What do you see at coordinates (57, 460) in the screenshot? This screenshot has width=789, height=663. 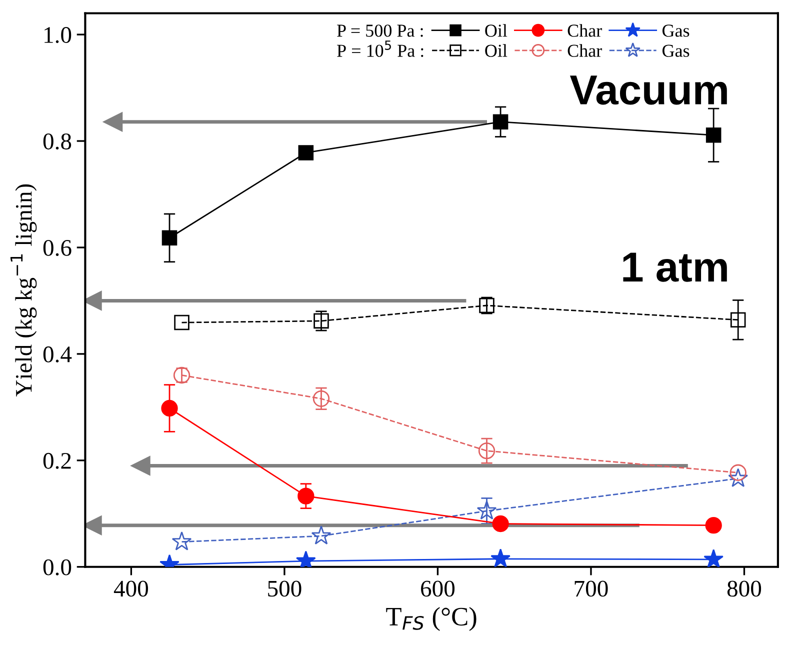 I see `y-tick-label: 0.2` at bounding box center [57, 460].